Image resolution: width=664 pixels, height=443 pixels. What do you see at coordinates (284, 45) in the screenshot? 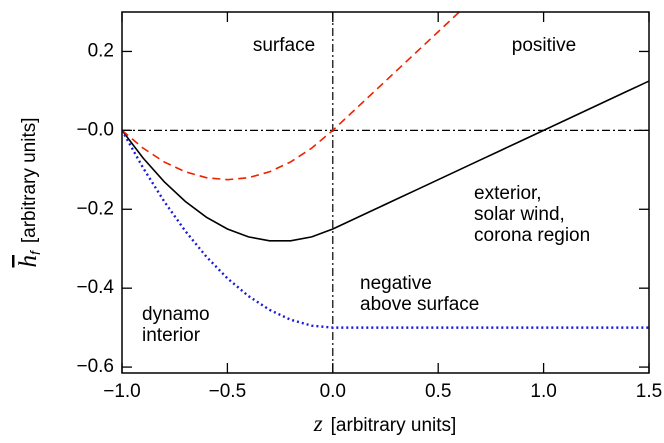
I see `annotation: surface` at bounding box center [284, 45].